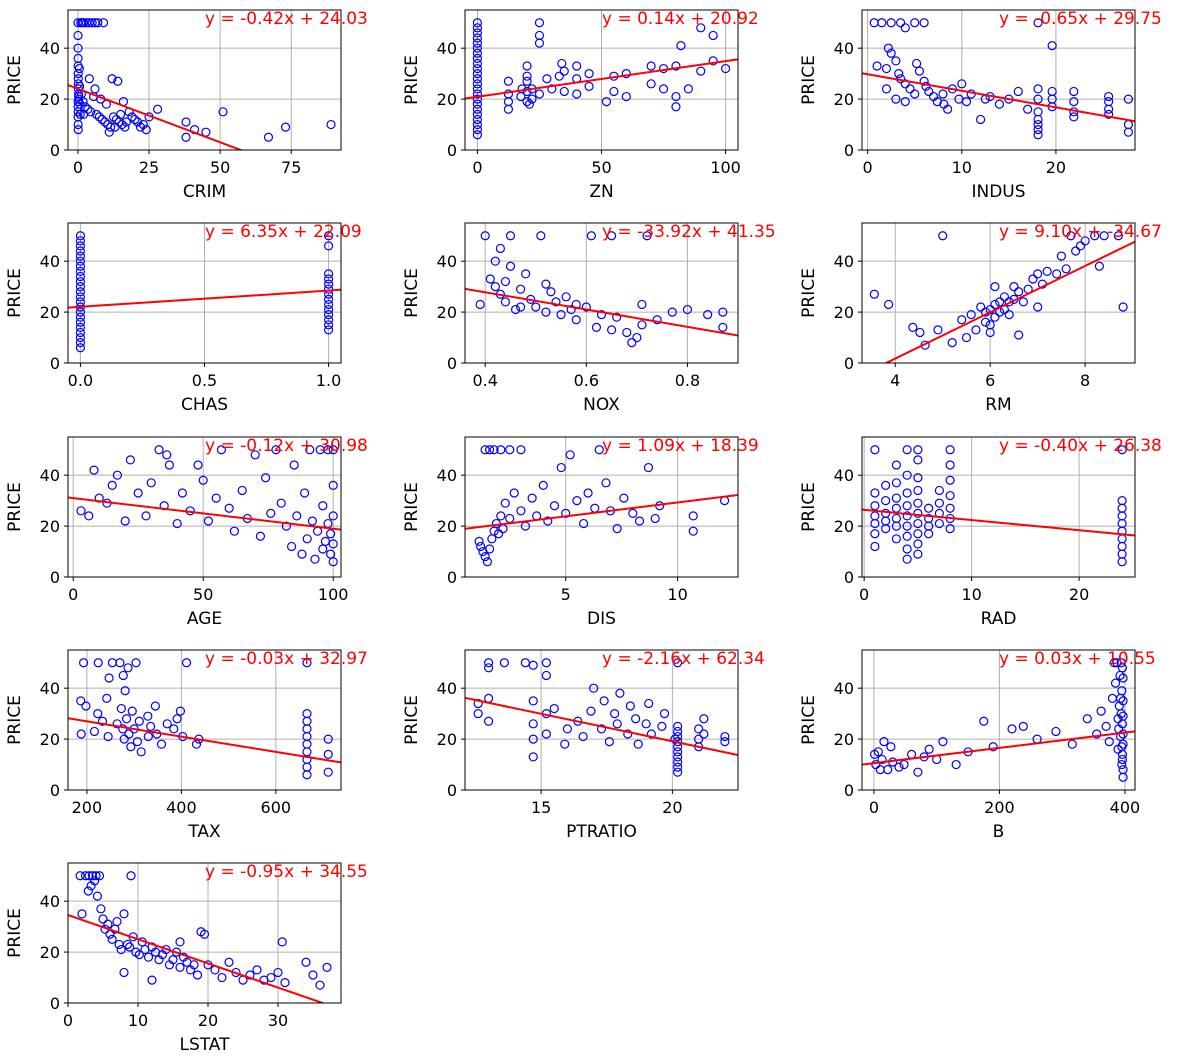 The image size is (1178, 1064). What do you see at coordinates (204, 405) in the screenshot?
I see `x-axis-label: CHAS` at bounding box center [204, 405].